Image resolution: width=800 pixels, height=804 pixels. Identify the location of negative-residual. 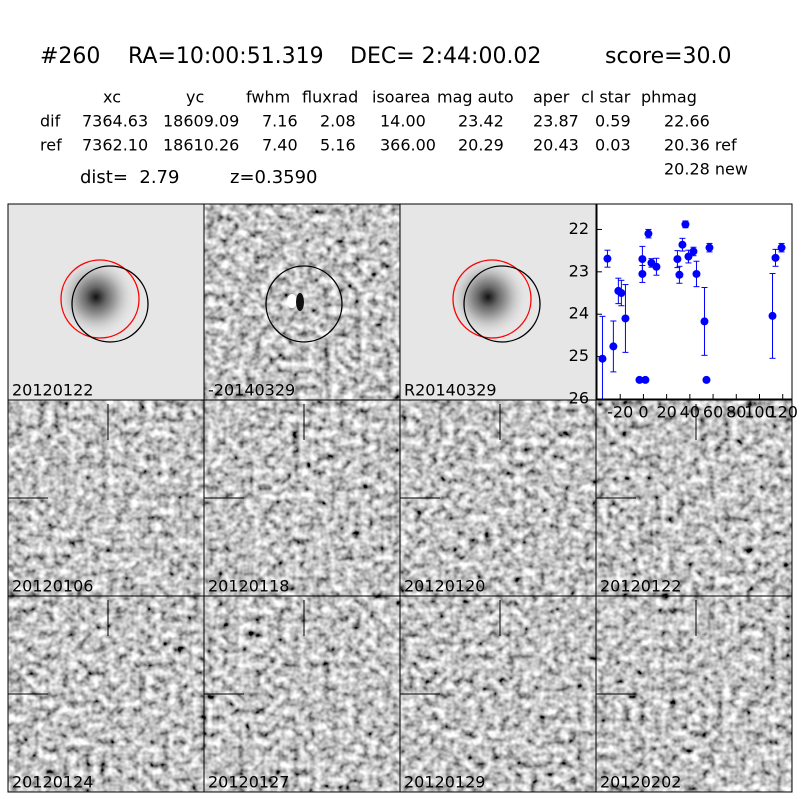
(300, 302).